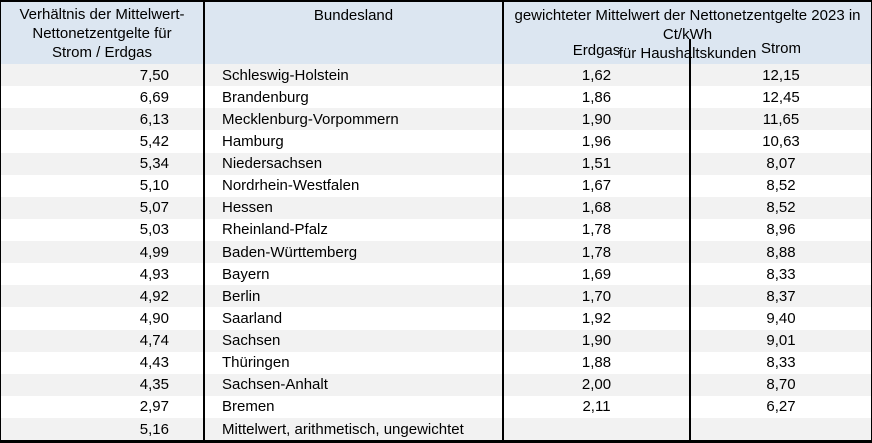  I want to click on header-erdgas: Erdgas, so click(595, 51).